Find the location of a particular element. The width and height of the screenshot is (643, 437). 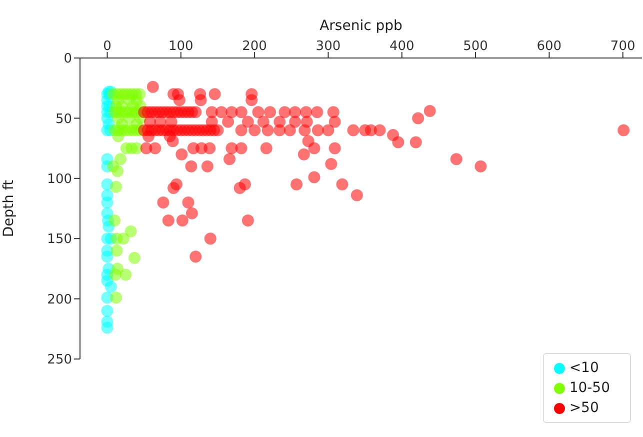

x-tick-label: 400 is located at coordinates (401, 46).